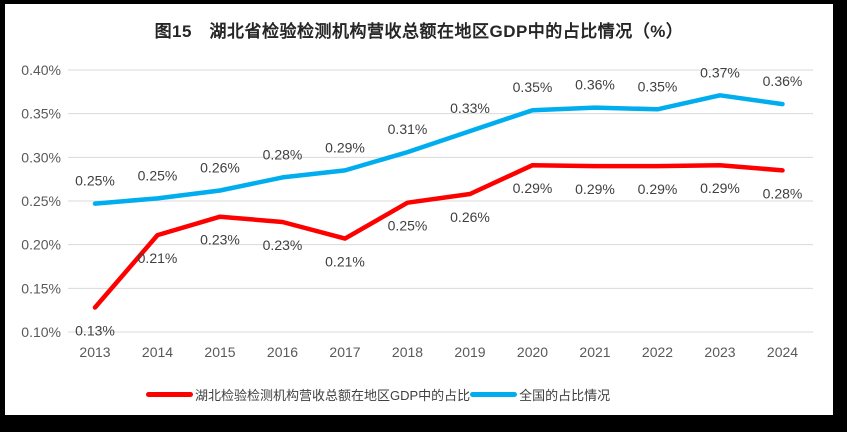  I want to click on legend-item-hubei: 湖北检验检测机构营收总额在地区GDP中的占比, so click(308, 394).